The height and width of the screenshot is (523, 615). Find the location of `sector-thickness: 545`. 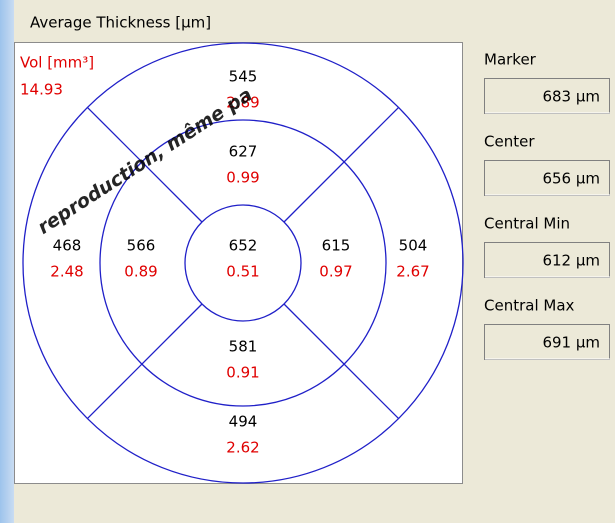

sector-thickness: 545 is located at coordinates (243, 77).